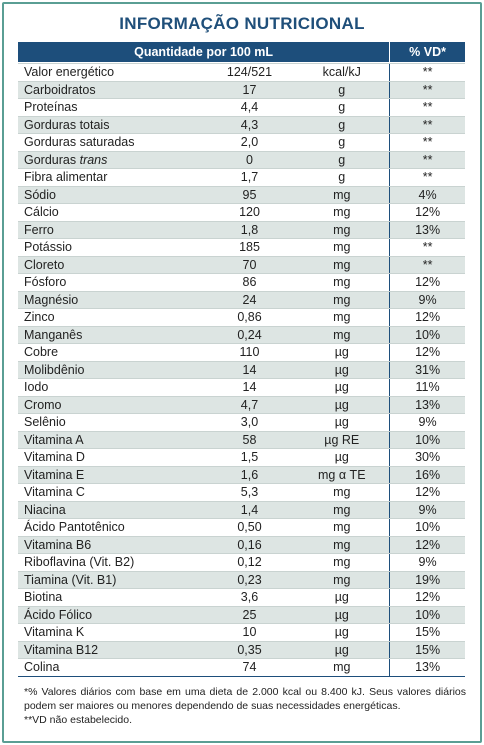 This screenshot has height=745, width=484. What do you see at coordinates (241, 614) in the screenshot?
I see `table-row: Ácido Fólico 25 µg 10%` at bounding box center [241, 614].